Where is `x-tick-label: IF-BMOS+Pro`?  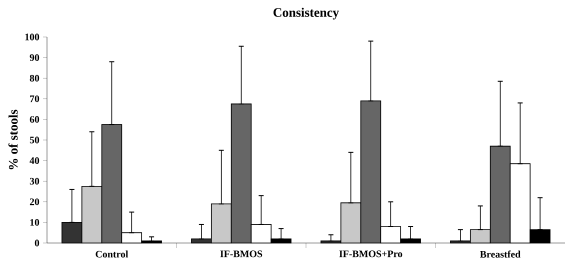 x-tick-label: IF-BMOS+Pro is located at coordinates (370, 254).